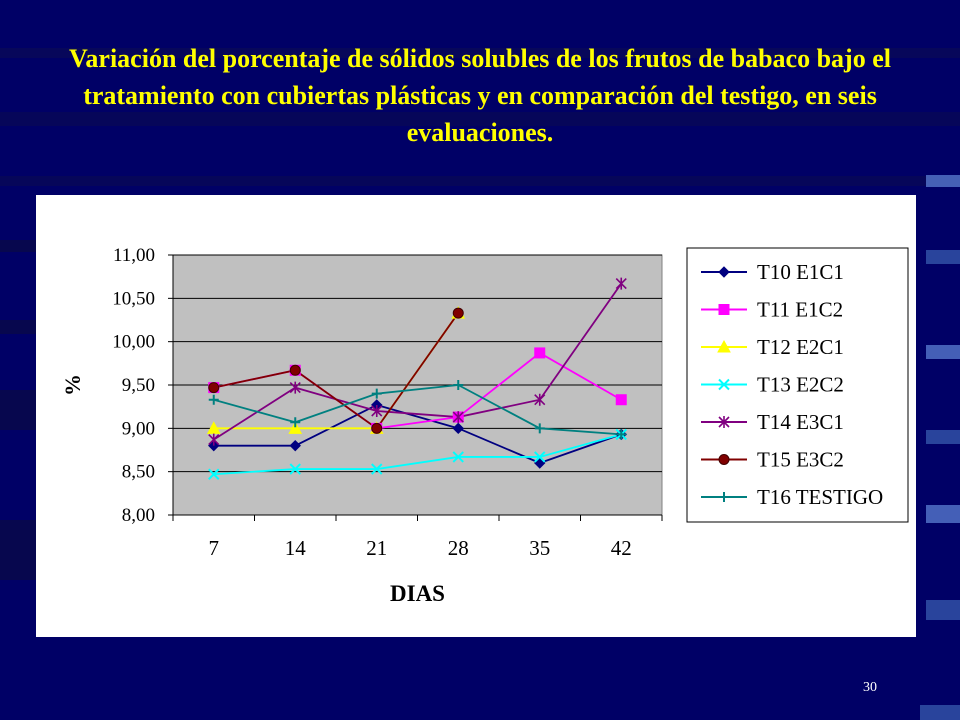 Image resolution: width=960 pixels, height=720 pixels. What do you see at coordinates (138, 472) in the screenshot?
I see `y-tick-label: 8,50` at bounding box center [138, 472].